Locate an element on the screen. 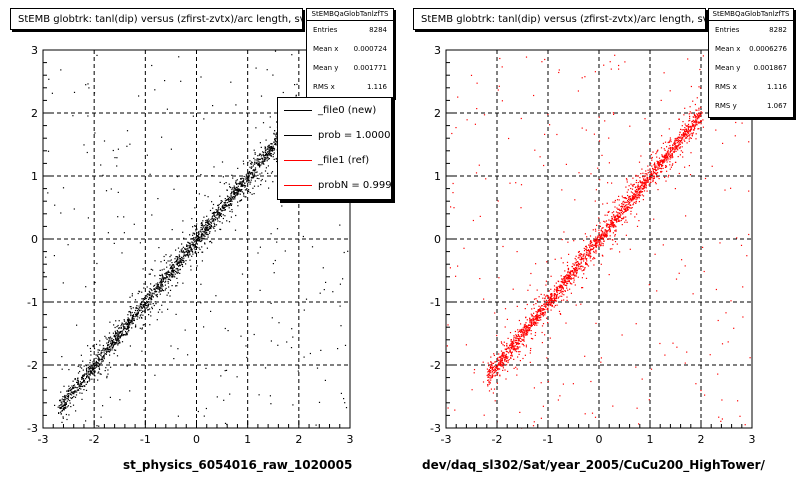 Image resolution: width=800 pixels, height=480 pixels. legend-label: prob = 1.000000 is located at coordinates (354, 135).